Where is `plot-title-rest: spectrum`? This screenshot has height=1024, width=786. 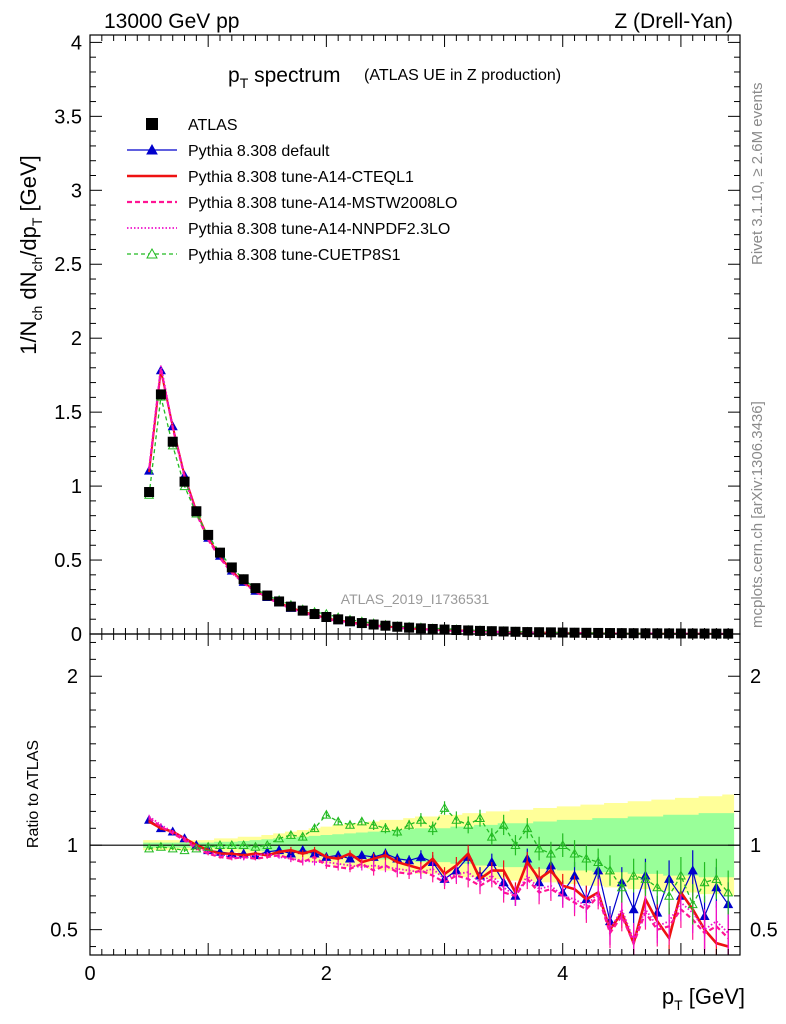
plot-title-rest: spectrum is located at coordinates (294, 75).